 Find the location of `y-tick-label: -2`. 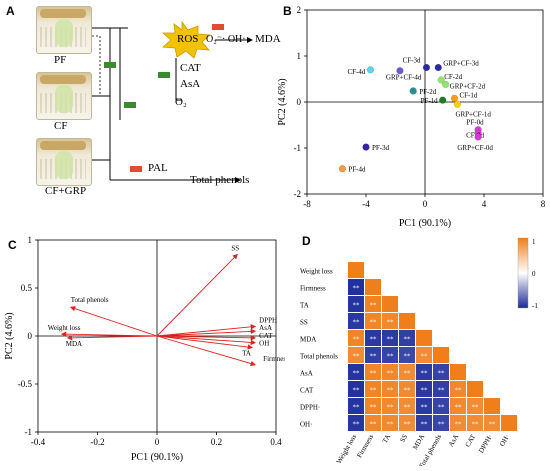

y-tick-label: -2 is located at coordinates (298, 194).